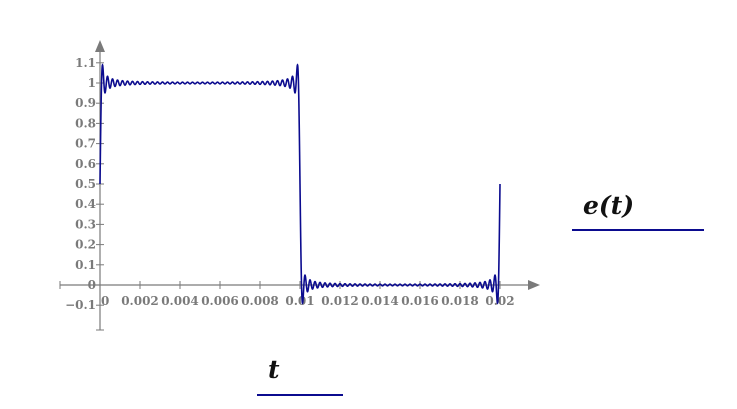  Describe the element at coordinates (85, 224) in the screenshot. I see `y-tick-label: 0.3` at that location.